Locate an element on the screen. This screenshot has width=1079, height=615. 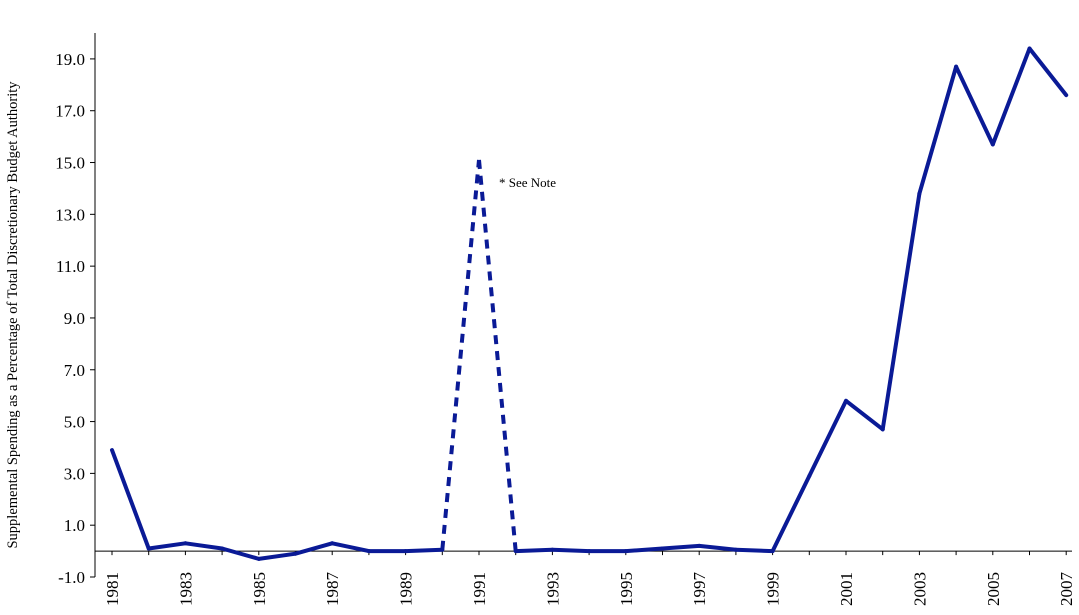
y-tick-label: 13.0 is located at coordinates (70, 214).